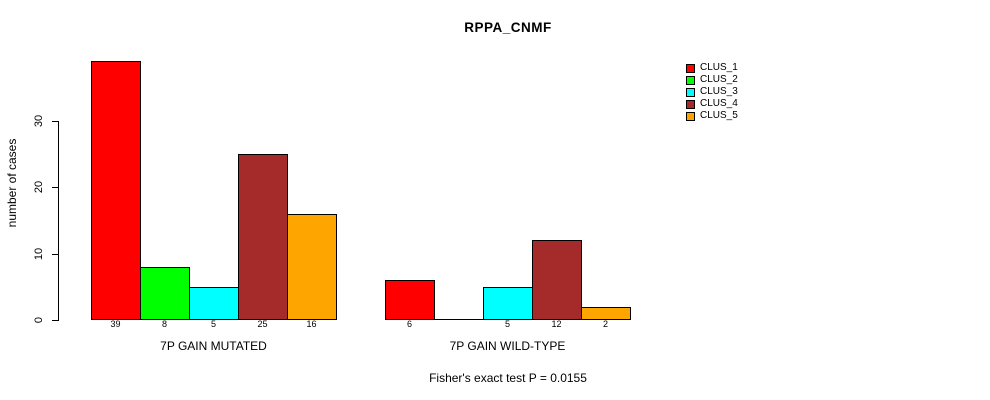  I want to click on y-axis-line, so click(58, 220).